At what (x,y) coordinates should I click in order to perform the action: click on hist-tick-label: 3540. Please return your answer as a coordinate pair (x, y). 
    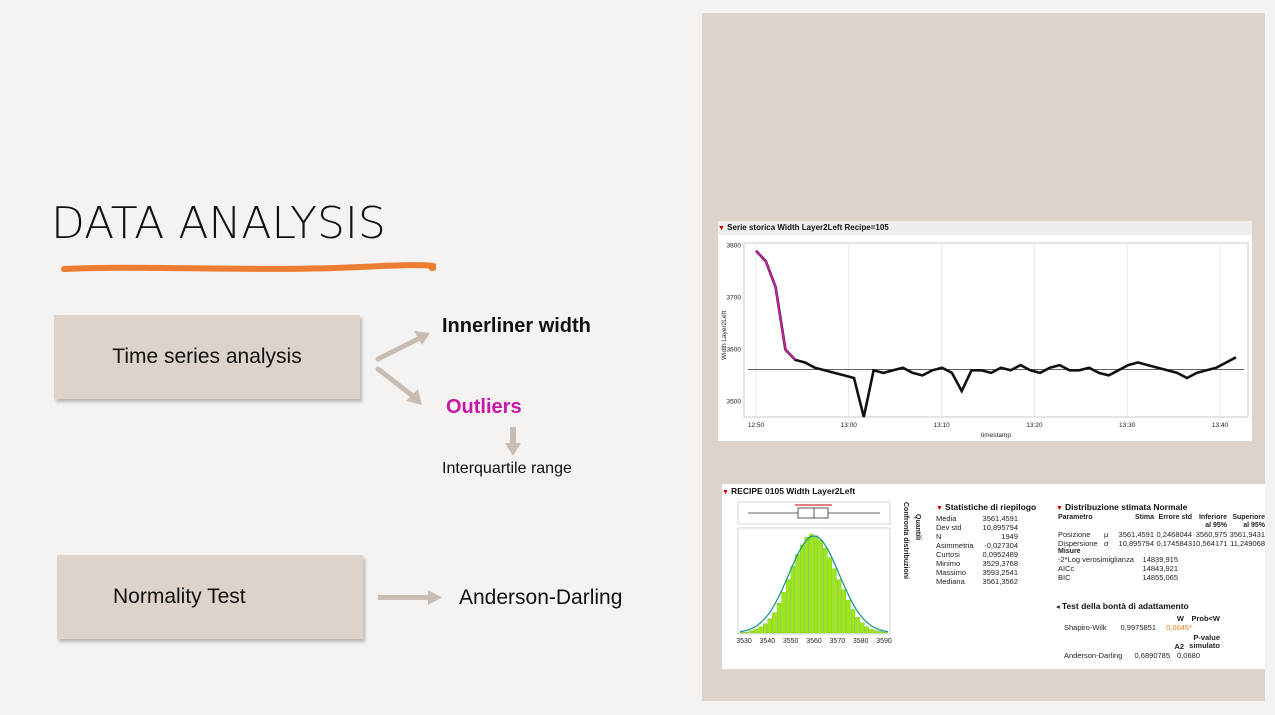
    Looking at the image, I should click on (768, 641).